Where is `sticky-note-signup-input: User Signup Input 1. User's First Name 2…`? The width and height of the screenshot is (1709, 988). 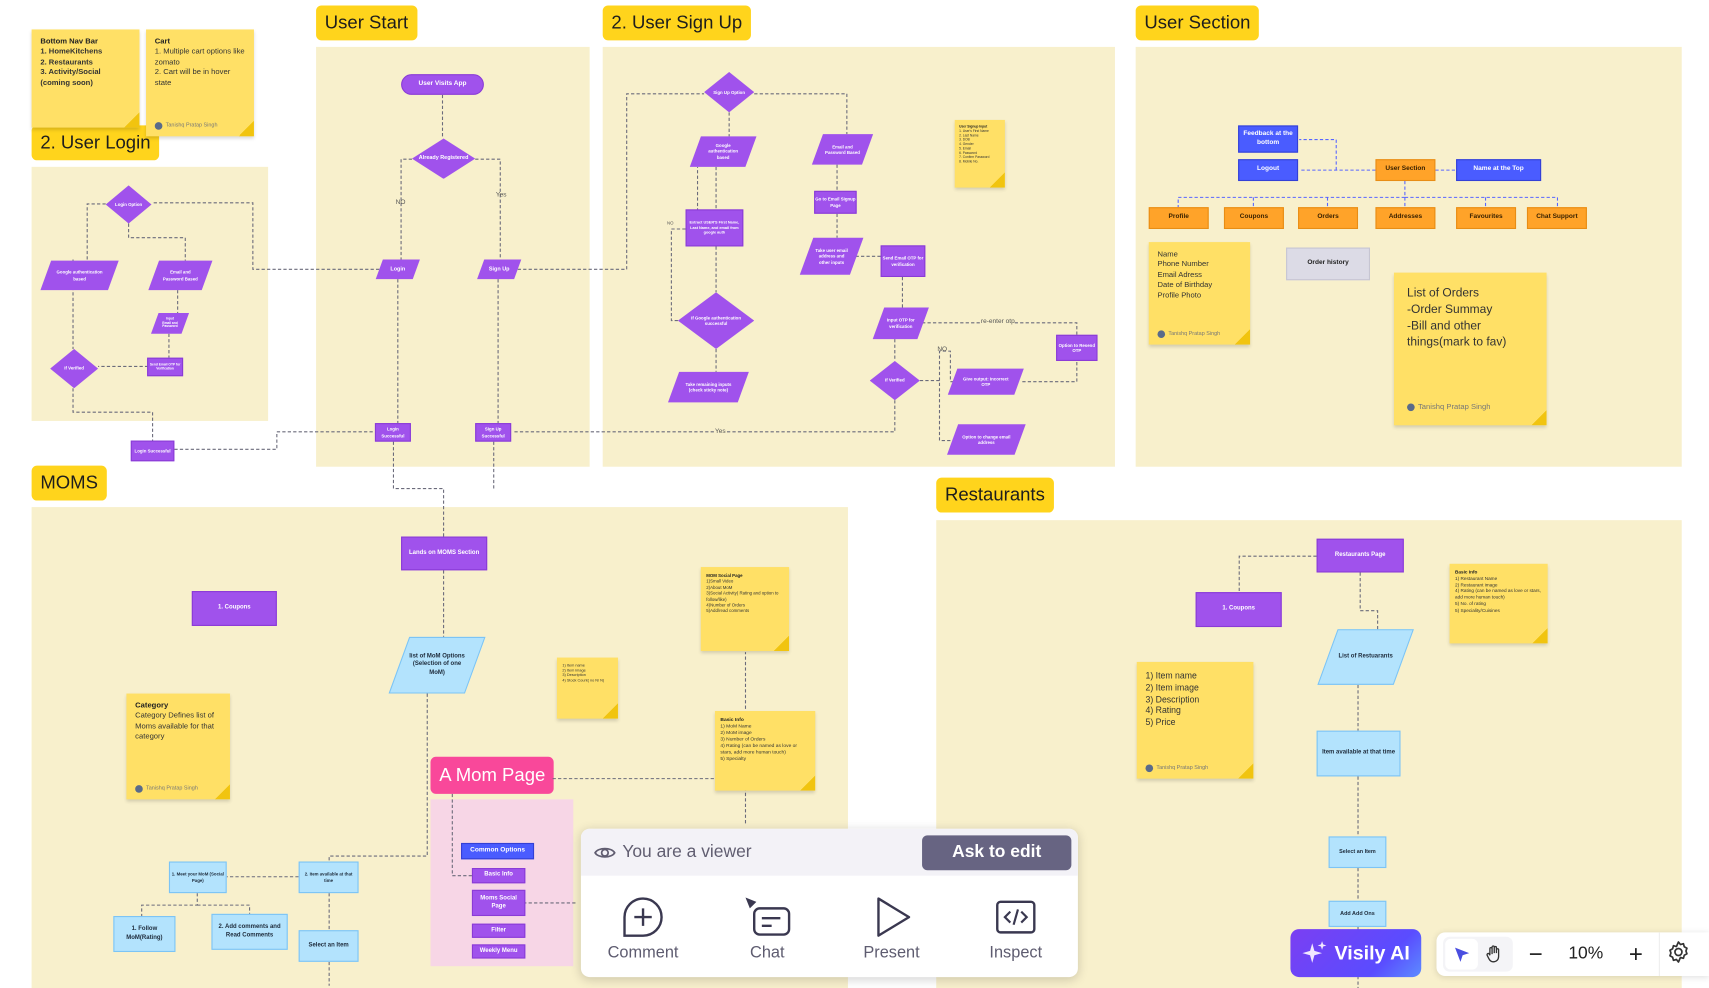 sticky-note-signup-input: User Signup Input 1. User's First Name 2… is located at coordinates (979, 153).